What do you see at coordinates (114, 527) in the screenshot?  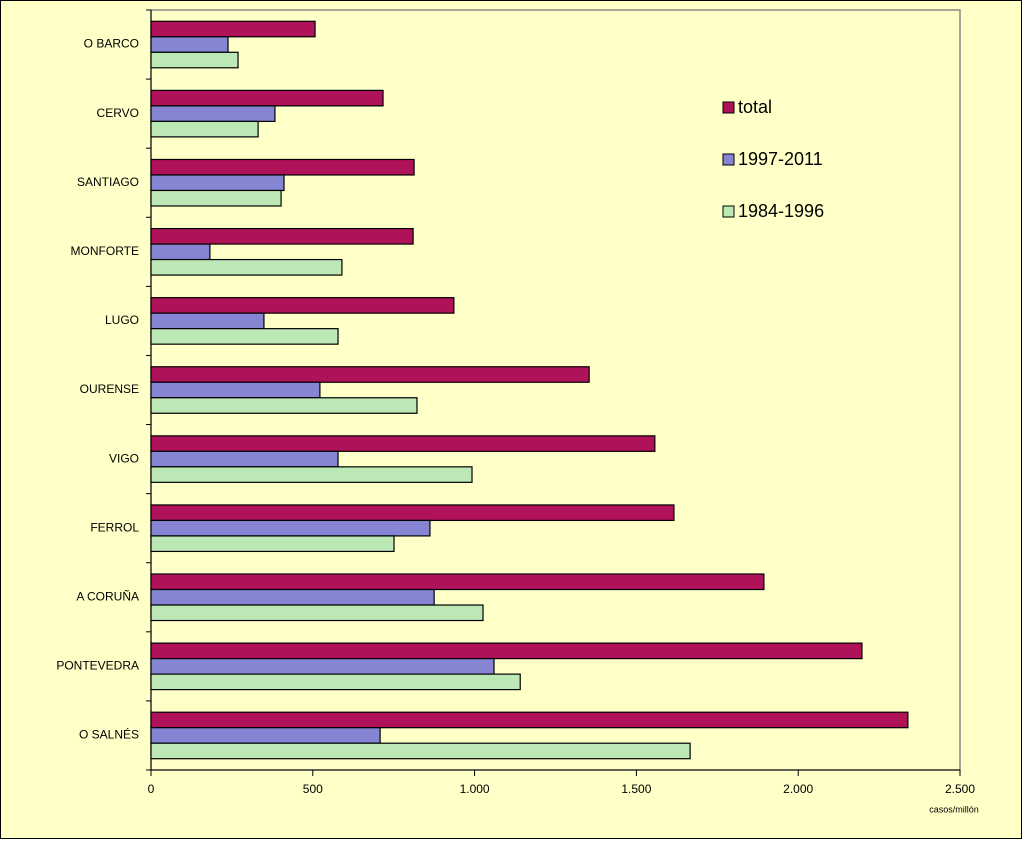 I see `y-tick-label: FERROL` at bounding box center [114, 527].